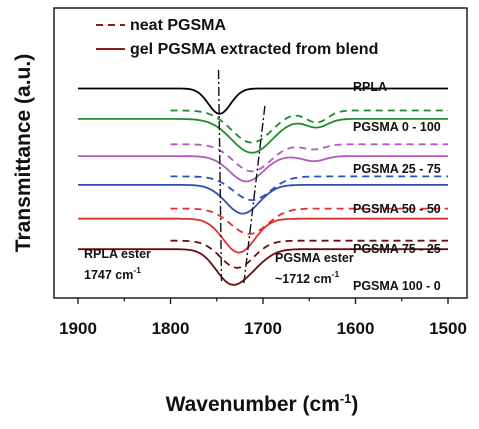  What do you see at coordinates (263, 328) in the screenshot?
I see `x-tick-label: 1700` at bounding box center [263, 328].